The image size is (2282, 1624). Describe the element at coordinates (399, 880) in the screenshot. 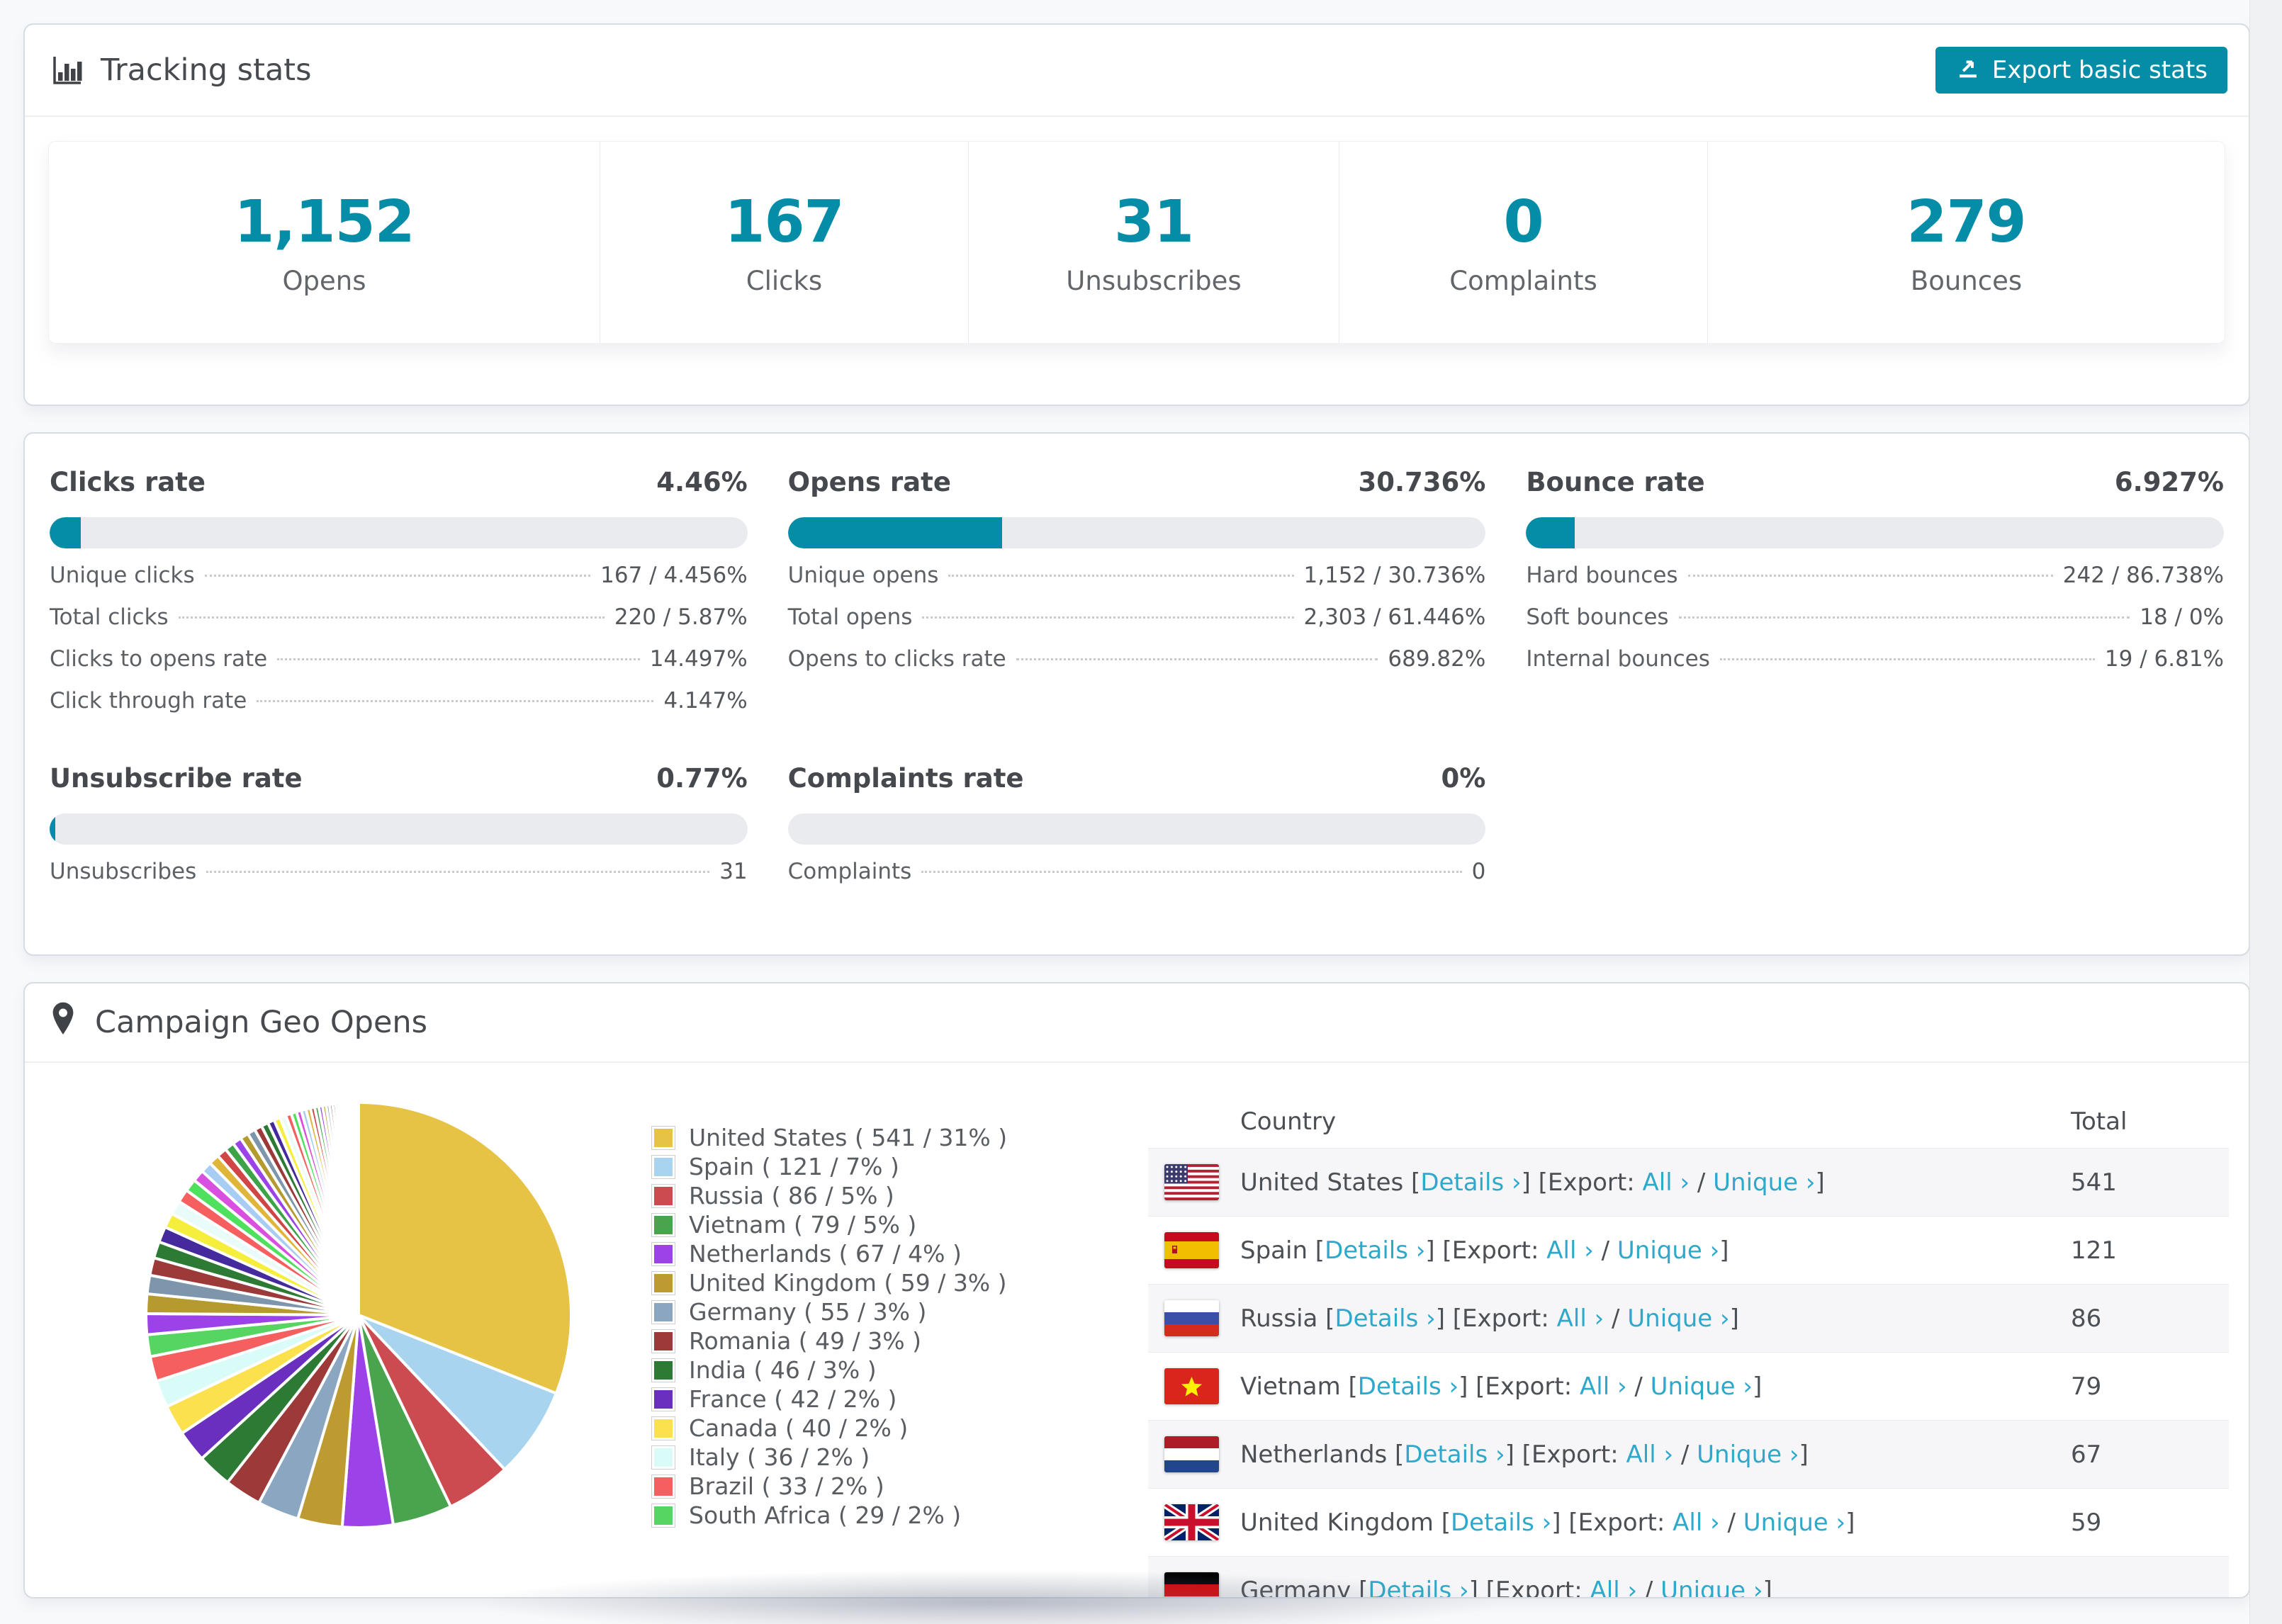

I see `rate-row-unsubscribes: Unsubscribes 31` at that location.